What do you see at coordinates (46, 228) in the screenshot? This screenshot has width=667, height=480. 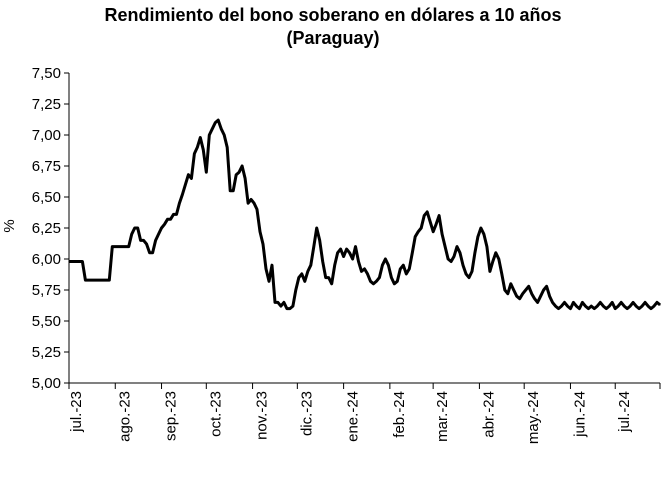 I see `y-tick-label: 6,25` at bounding box center [46, 228].